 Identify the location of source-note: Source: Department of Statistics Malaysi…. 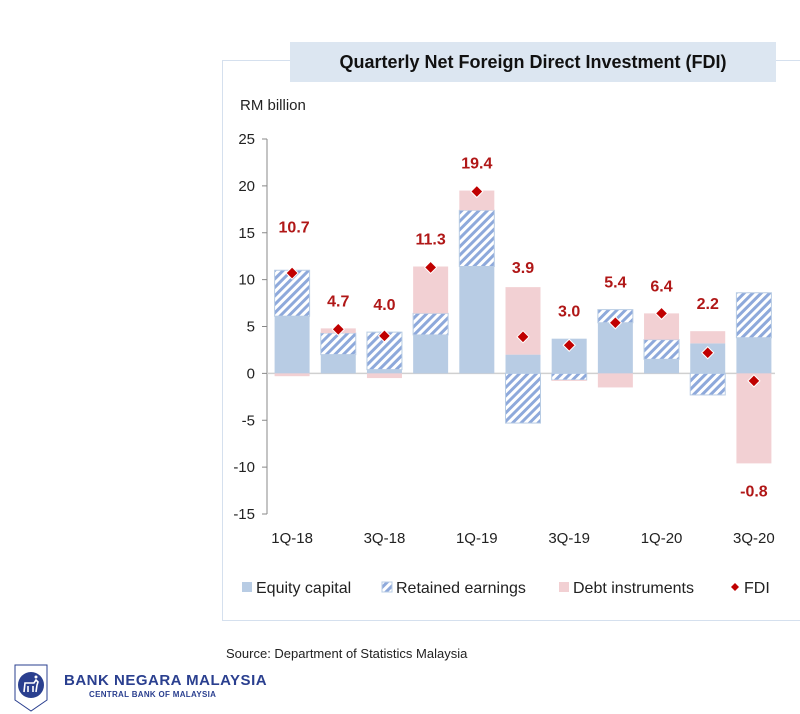
(347, 653).